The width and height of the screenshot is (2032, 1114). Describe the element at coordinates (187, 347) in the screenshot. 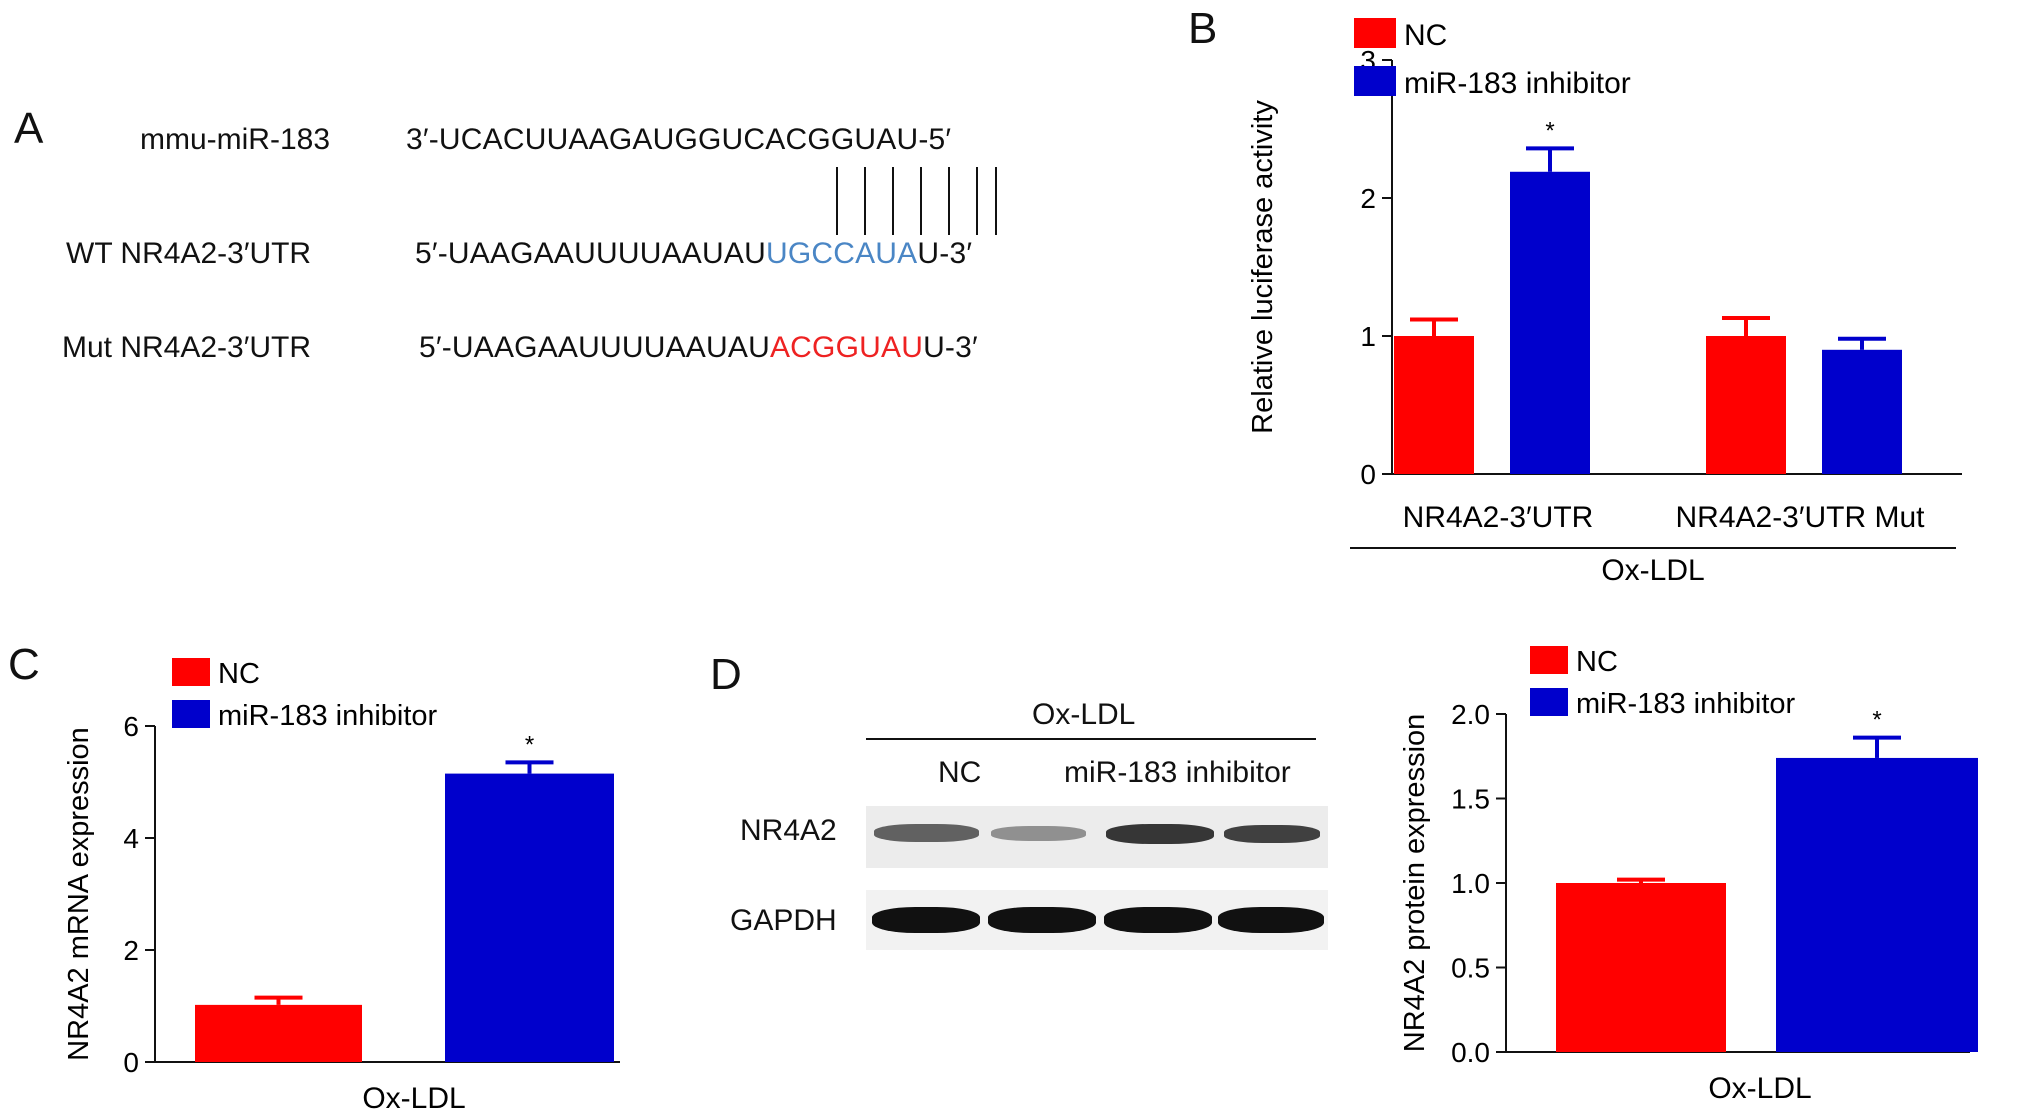

I see `seq-label-mut: Mut NR4A2-3′UTR` at that location.